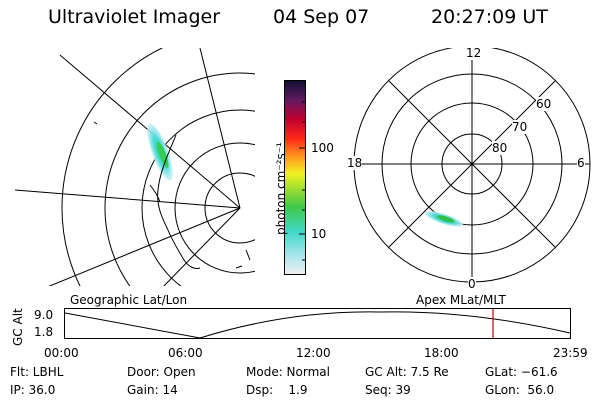 Image resolution: width=600 pixels, height=400 pixels. I want to click on lat-label-60: 60, so click(544, 104).